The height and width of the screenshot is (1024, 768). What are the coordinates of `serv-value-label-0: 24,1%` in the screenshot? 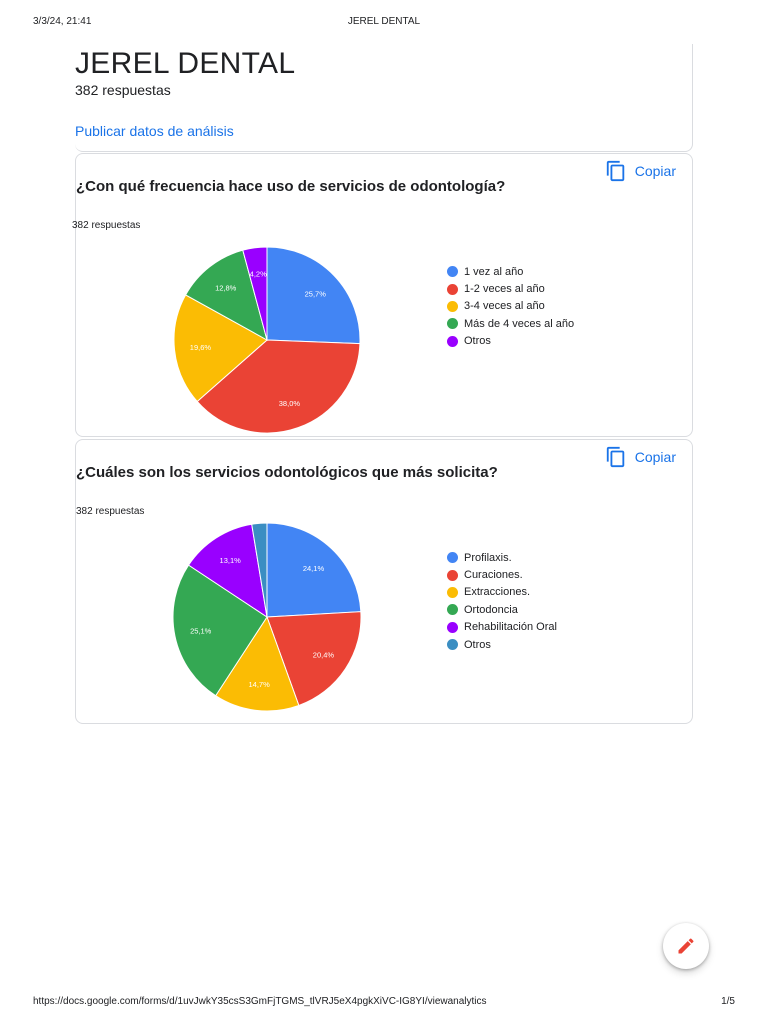 It's located at (314, 568).